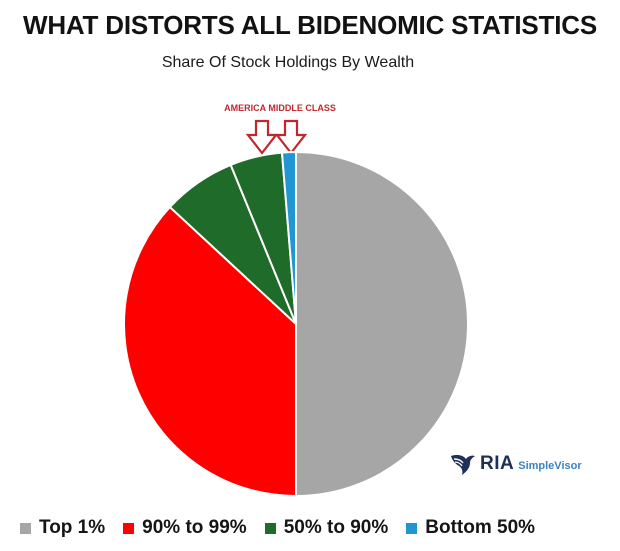  I want to click on legend-item-90-to-99: 90% to 99%, so click(185, 528).